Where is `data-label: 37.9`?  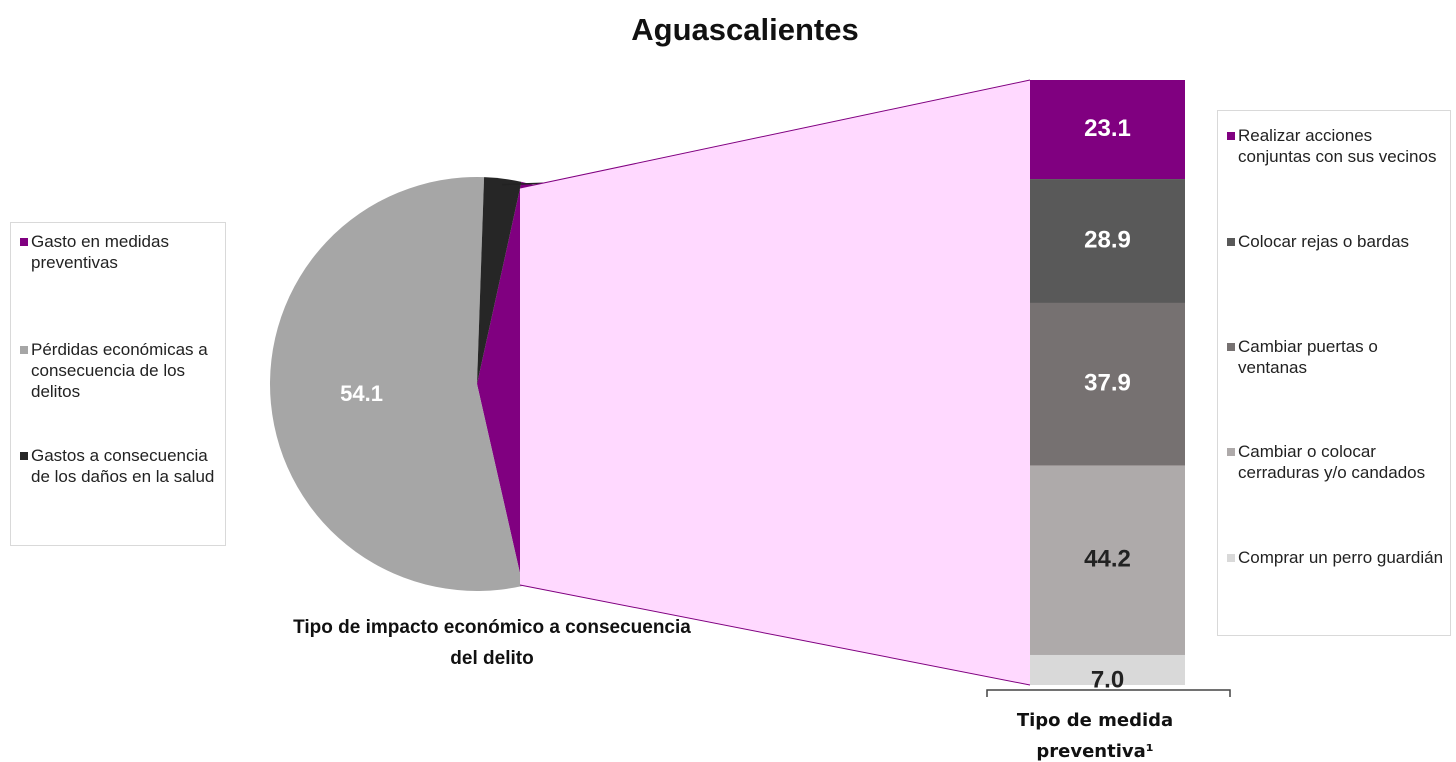 data-label: 37.9 is located at coordinates (1107, 383).